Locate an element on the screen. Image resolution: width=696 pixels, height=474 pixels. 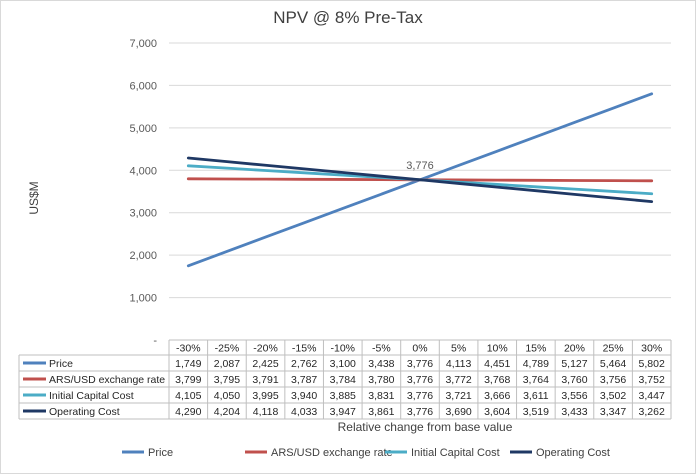
x-tick-label: 25% is located at coordinates (613, 349).